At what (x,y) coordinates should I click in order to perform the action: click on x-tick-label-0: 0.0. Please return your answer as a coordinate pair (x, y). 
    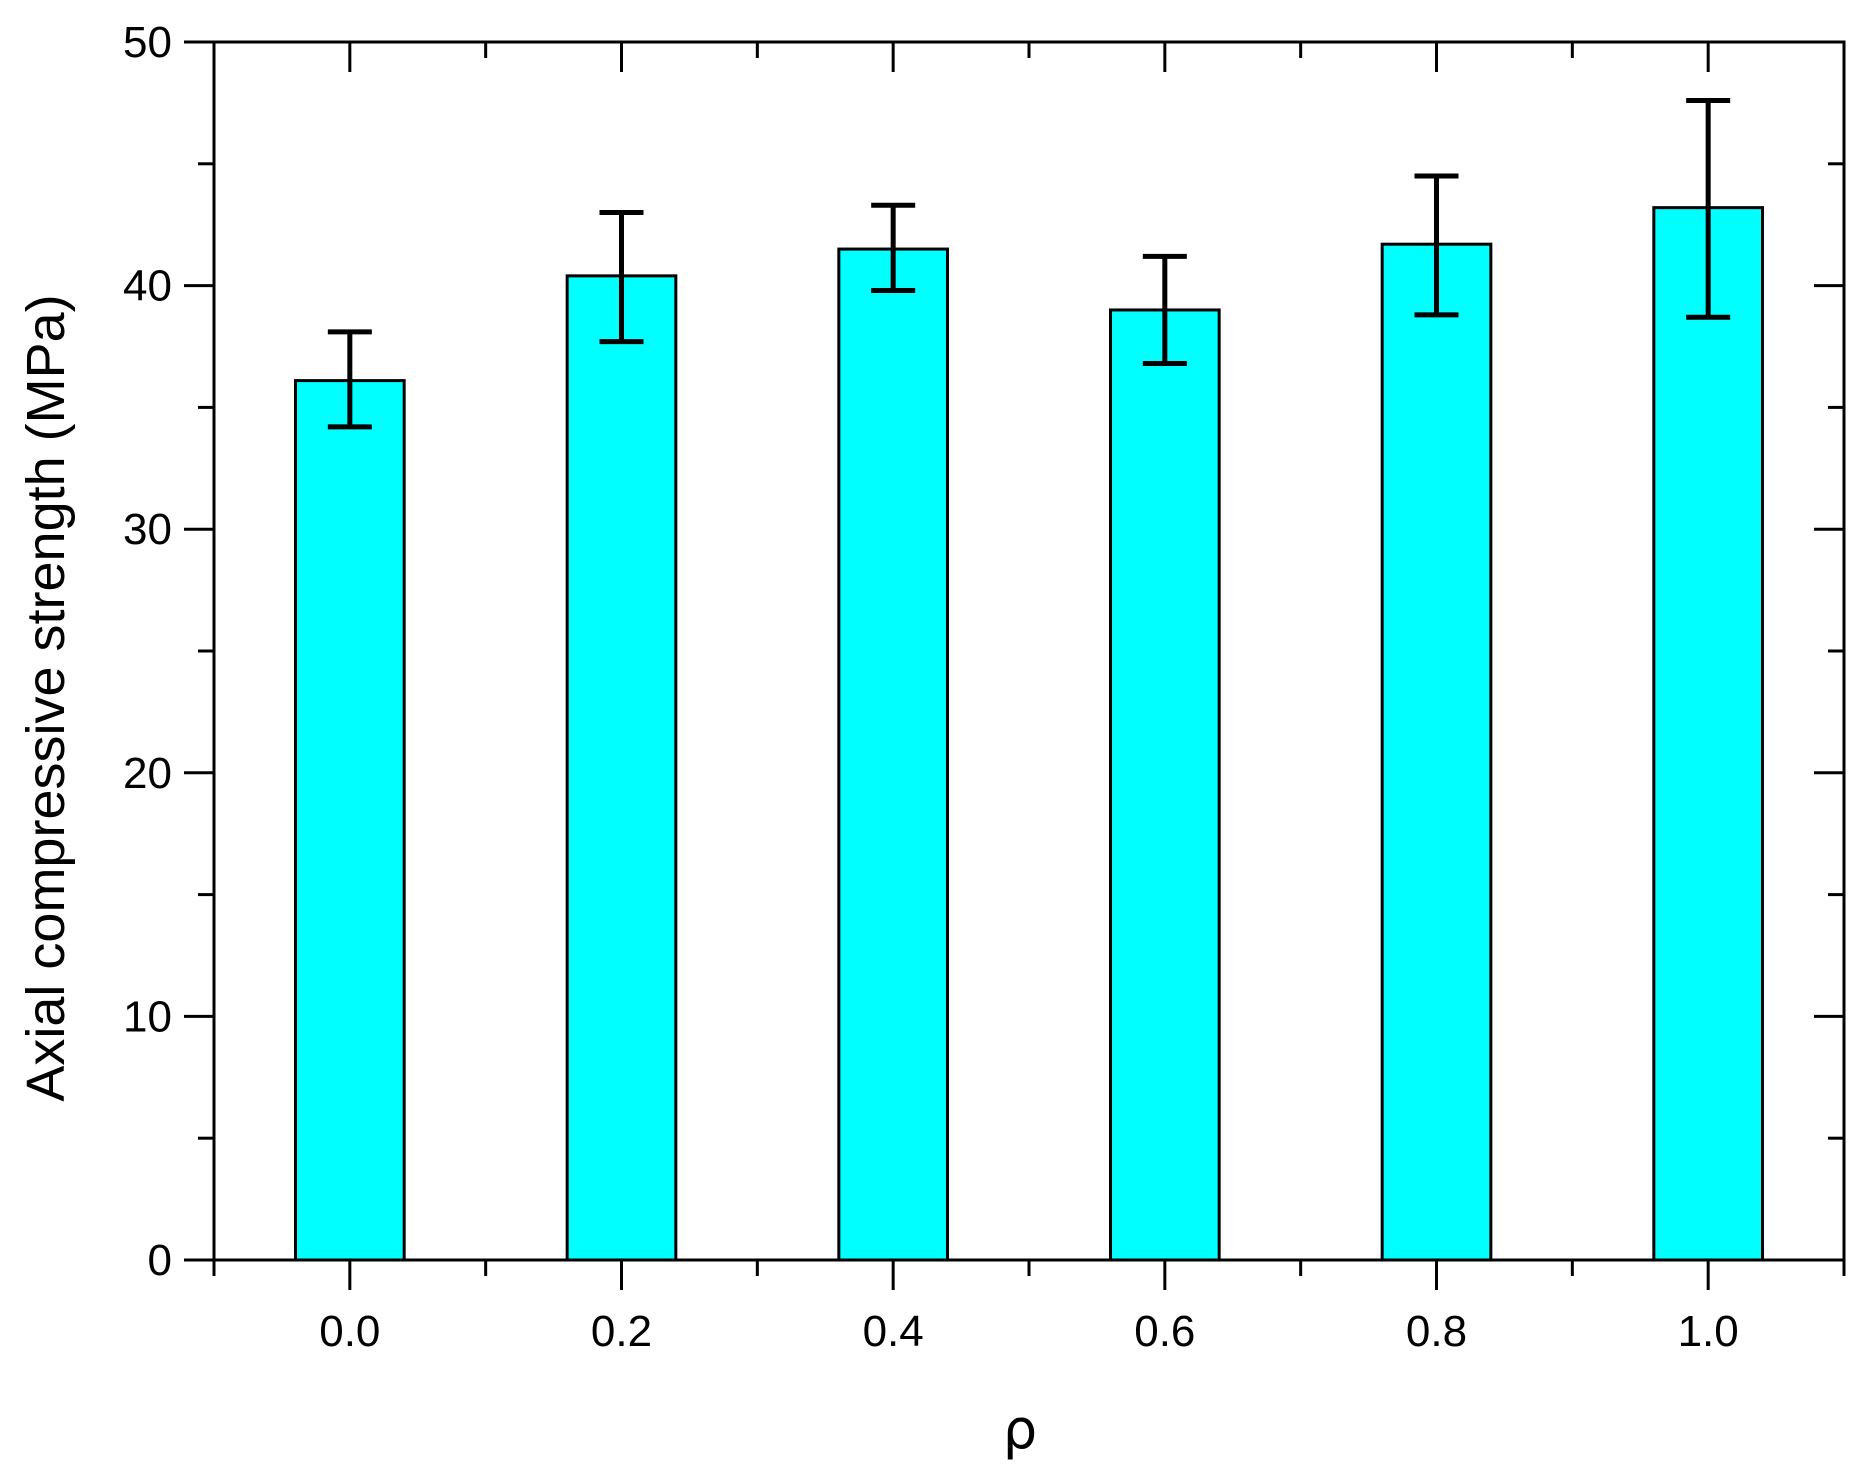
    Looking at the image, I should click on (349, 1331).